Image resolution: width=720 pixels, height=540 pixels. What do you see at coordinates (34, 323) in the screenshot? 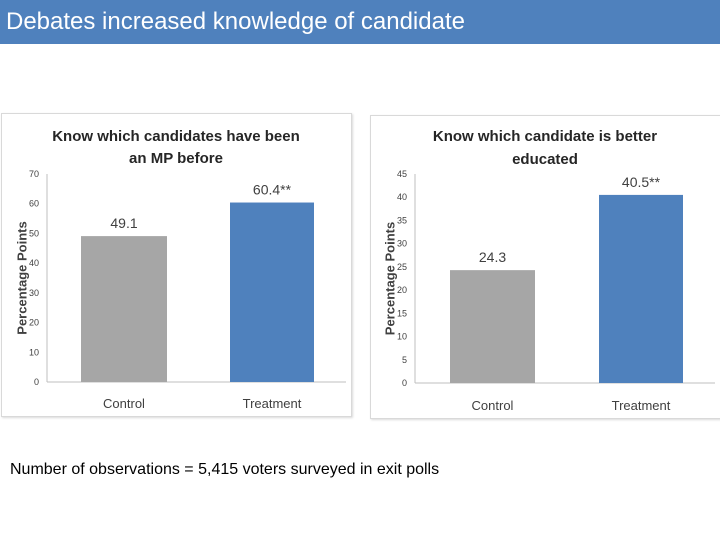
I see `mp-y-tick-label: 20` at bounding box center [34, 323].